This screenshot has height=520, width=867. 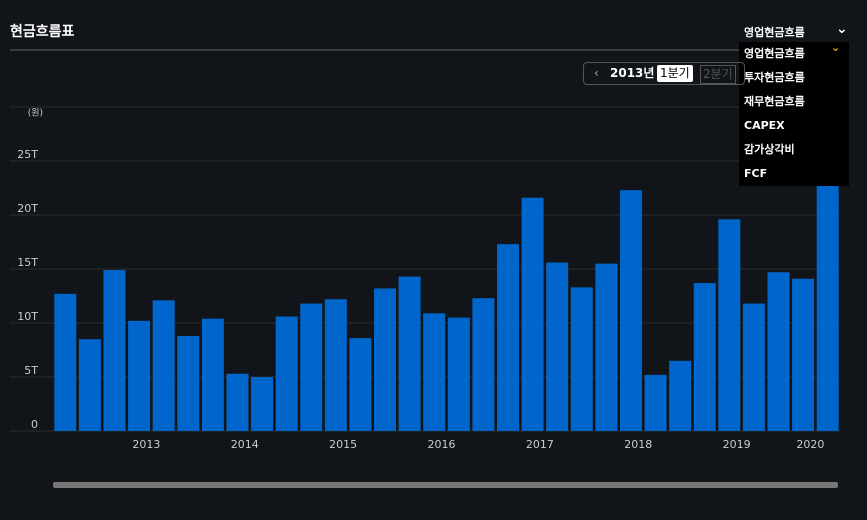 What do you see at coordinates (27, 208) in the screenshot?
I see `y-tick-label: 20T` at bounding box center [27, 208].